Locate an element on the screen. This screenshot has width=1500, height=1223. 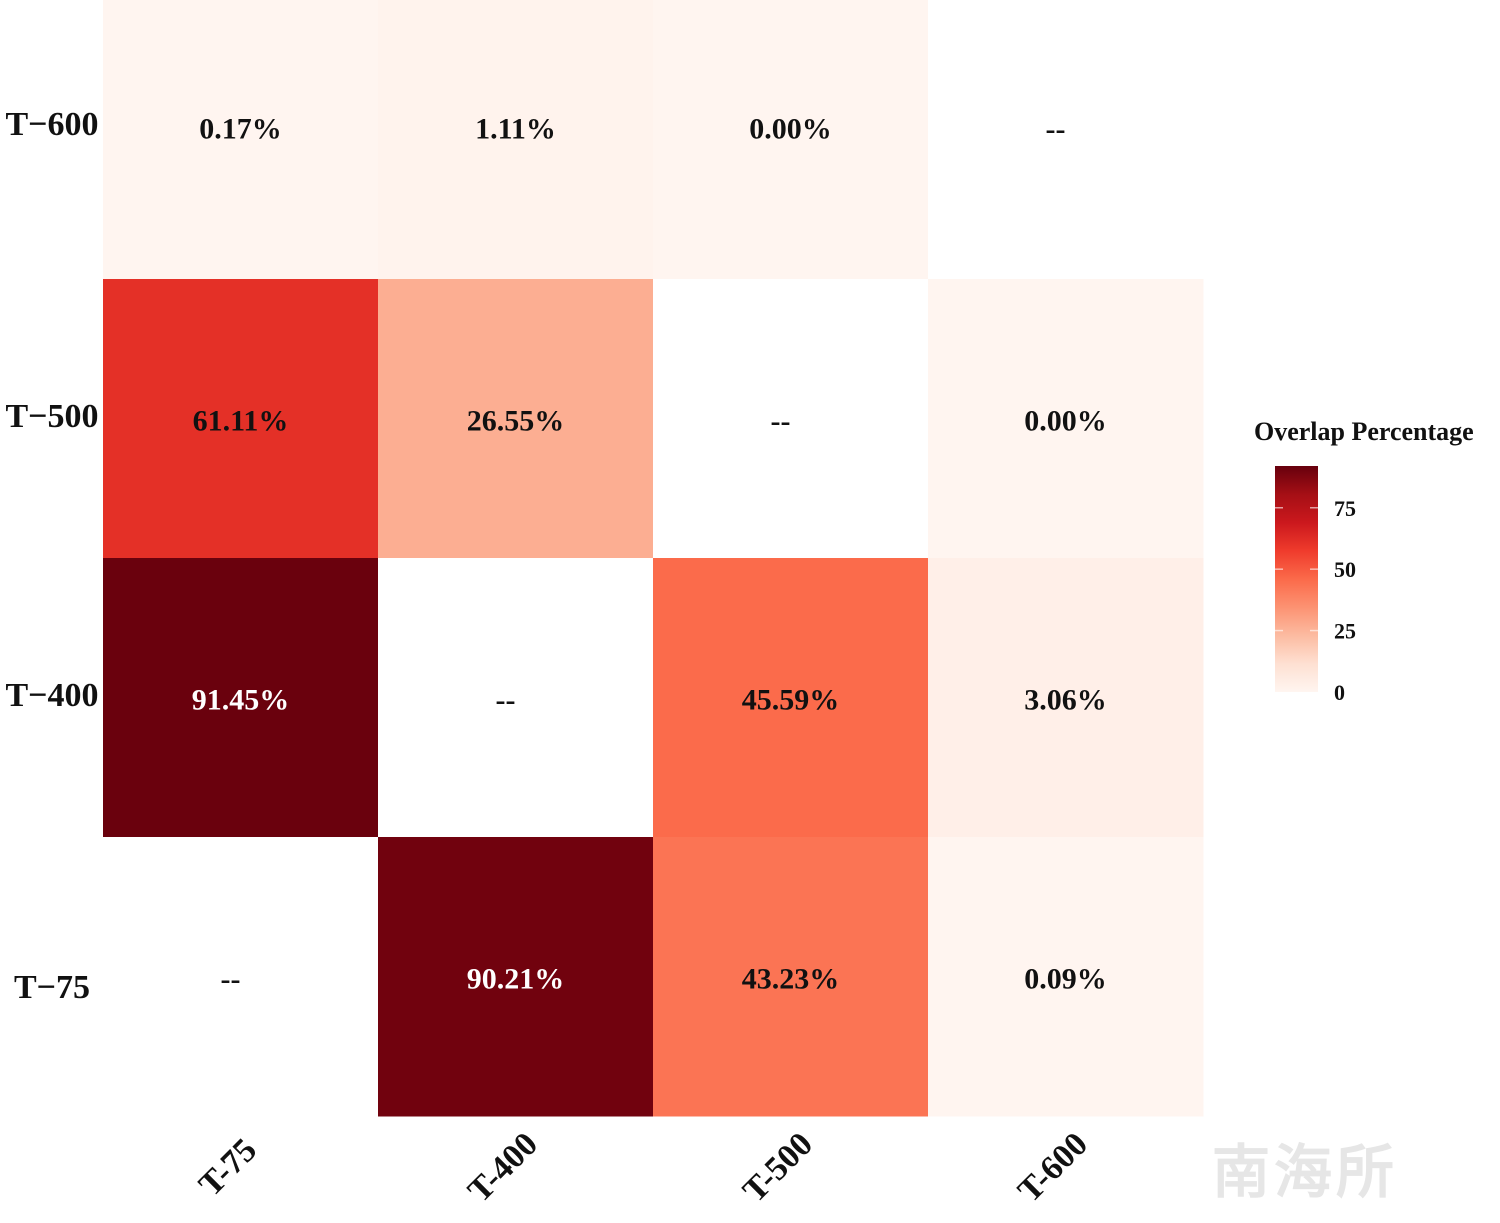
cell-label: 43.23% is located at coordinates (791, 979).